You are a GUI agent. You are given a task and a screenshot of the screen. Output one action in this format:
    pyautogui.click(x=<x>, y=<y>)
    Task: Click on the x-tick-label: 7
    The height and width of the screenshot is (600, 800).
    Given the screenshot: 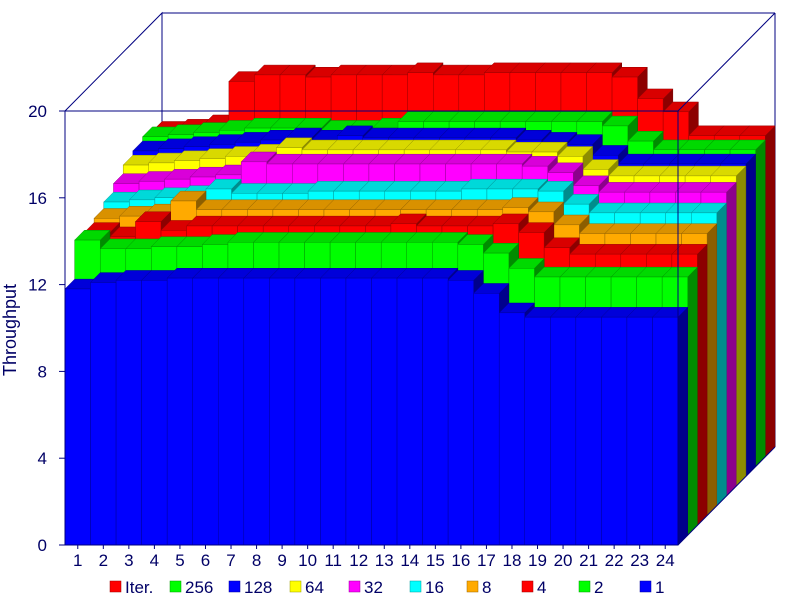 What is the action you would take?
    pyautogui.click(x=230, y=560)
    